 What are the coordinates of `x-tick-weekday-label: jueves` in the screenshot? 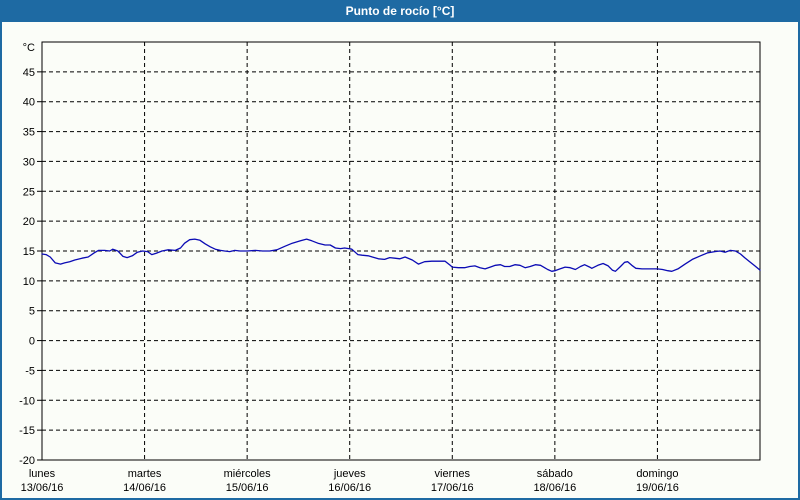 It's located at (349, 474).